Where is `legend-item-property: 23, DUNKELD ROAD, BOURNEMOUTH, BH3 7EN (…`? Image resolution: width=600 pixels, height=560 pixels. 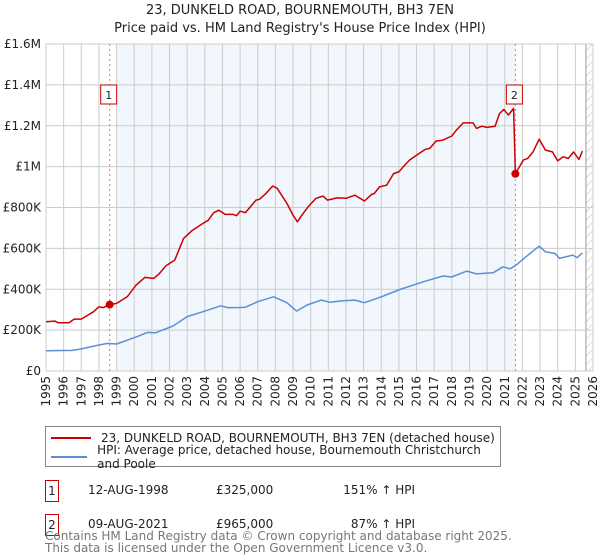 legend-item-property: 23, DUNKELD ROAD, BOURNEMOUTH, BH3 7EN (… is located at coordinates (273, 438).